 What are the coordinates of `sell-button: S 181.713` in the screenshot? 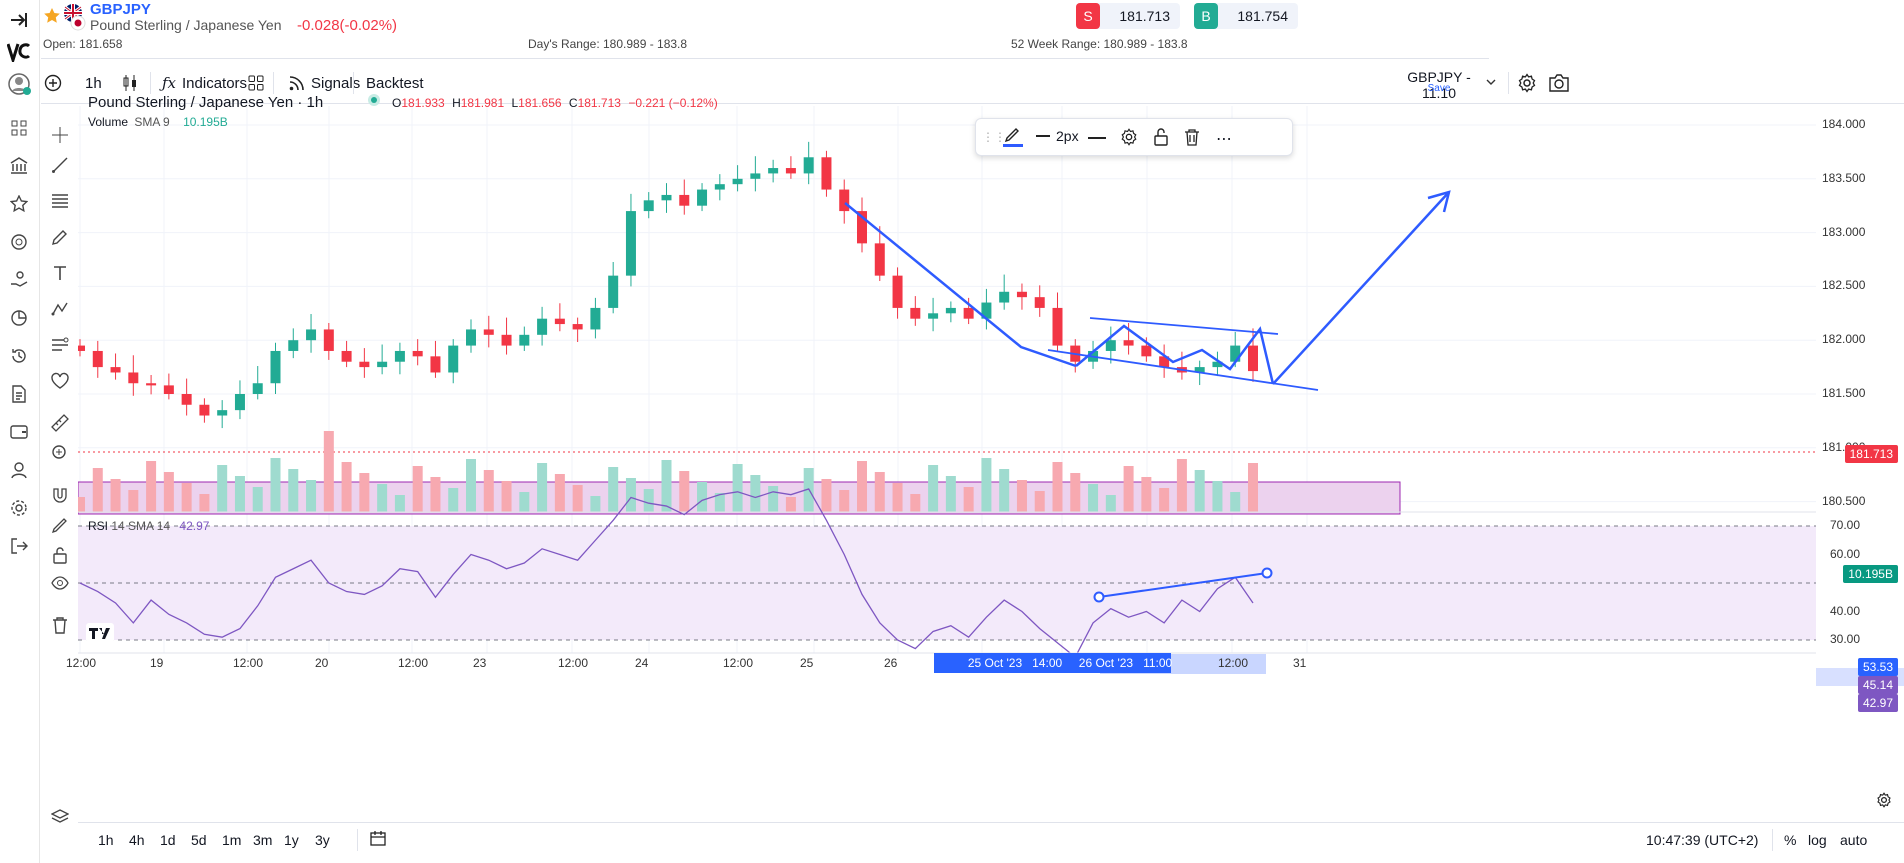 It's located at (1128, 16).